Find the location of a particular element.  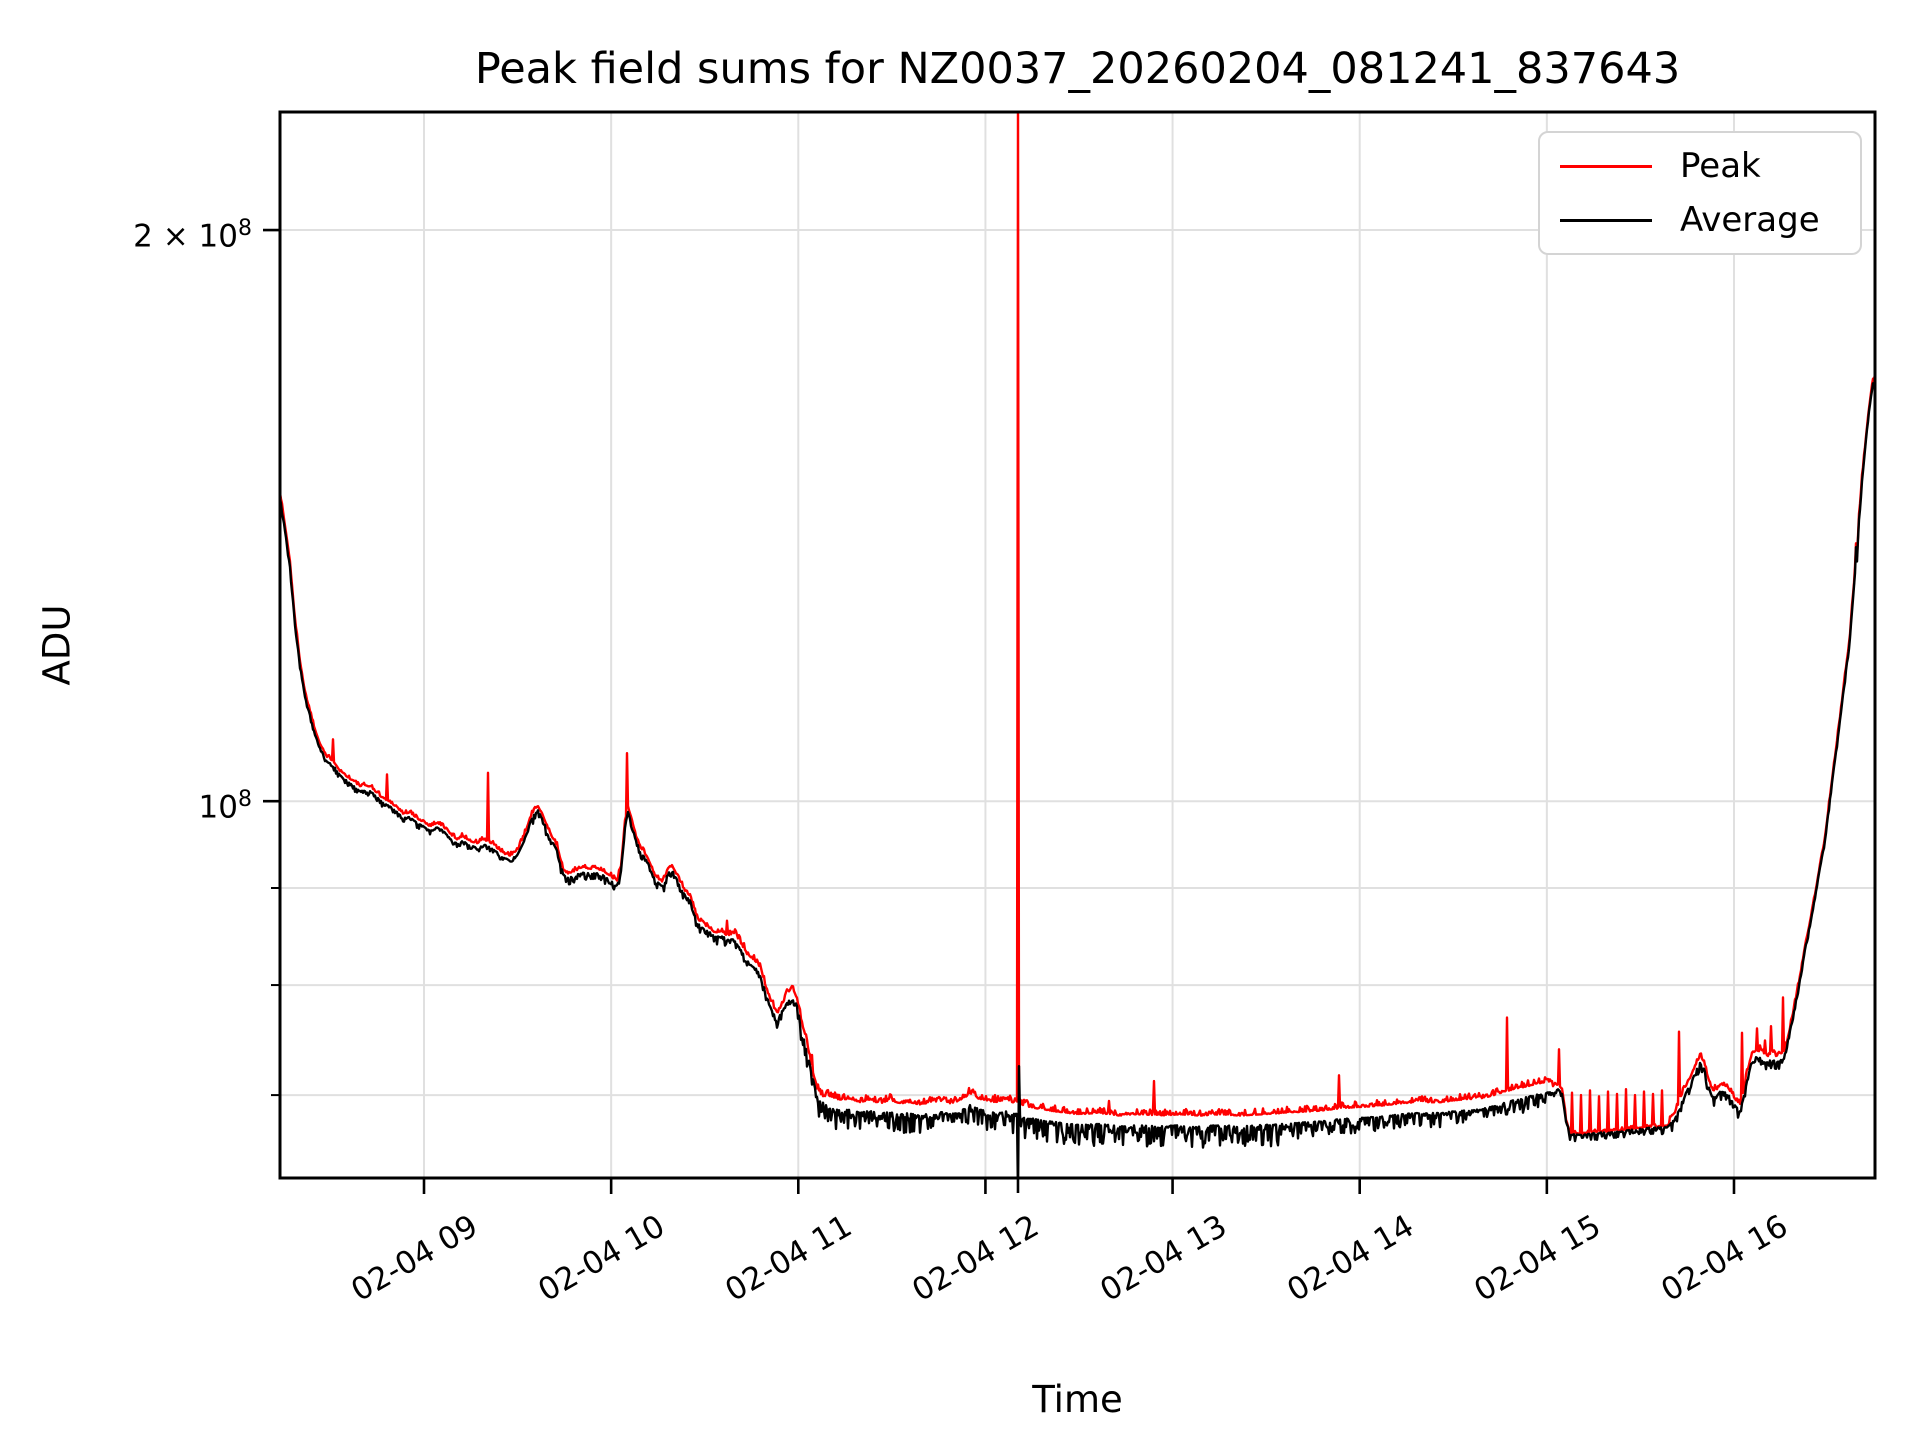

legend-row-average: Average is located at coordinates (1710, 220).